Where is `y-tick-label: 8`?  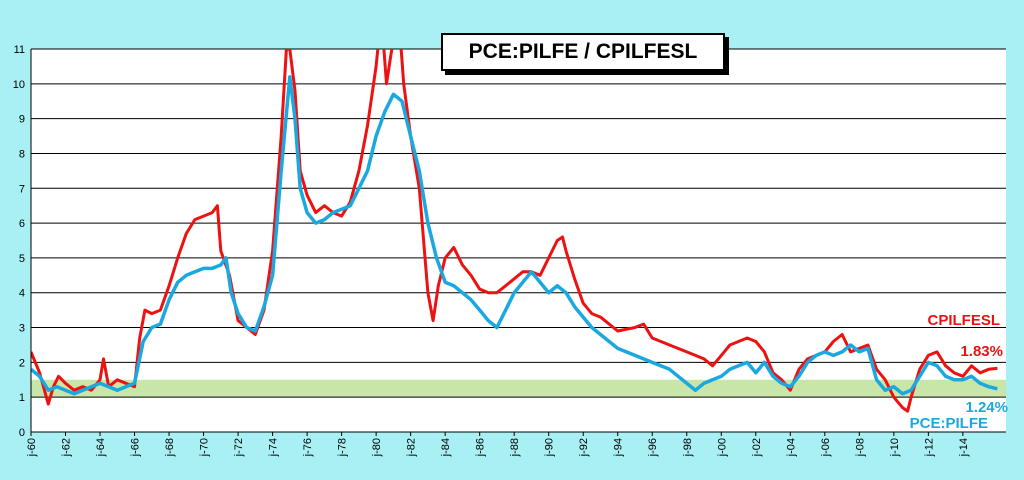 y-tick-label: 8 is located at coordinates (22, 154).